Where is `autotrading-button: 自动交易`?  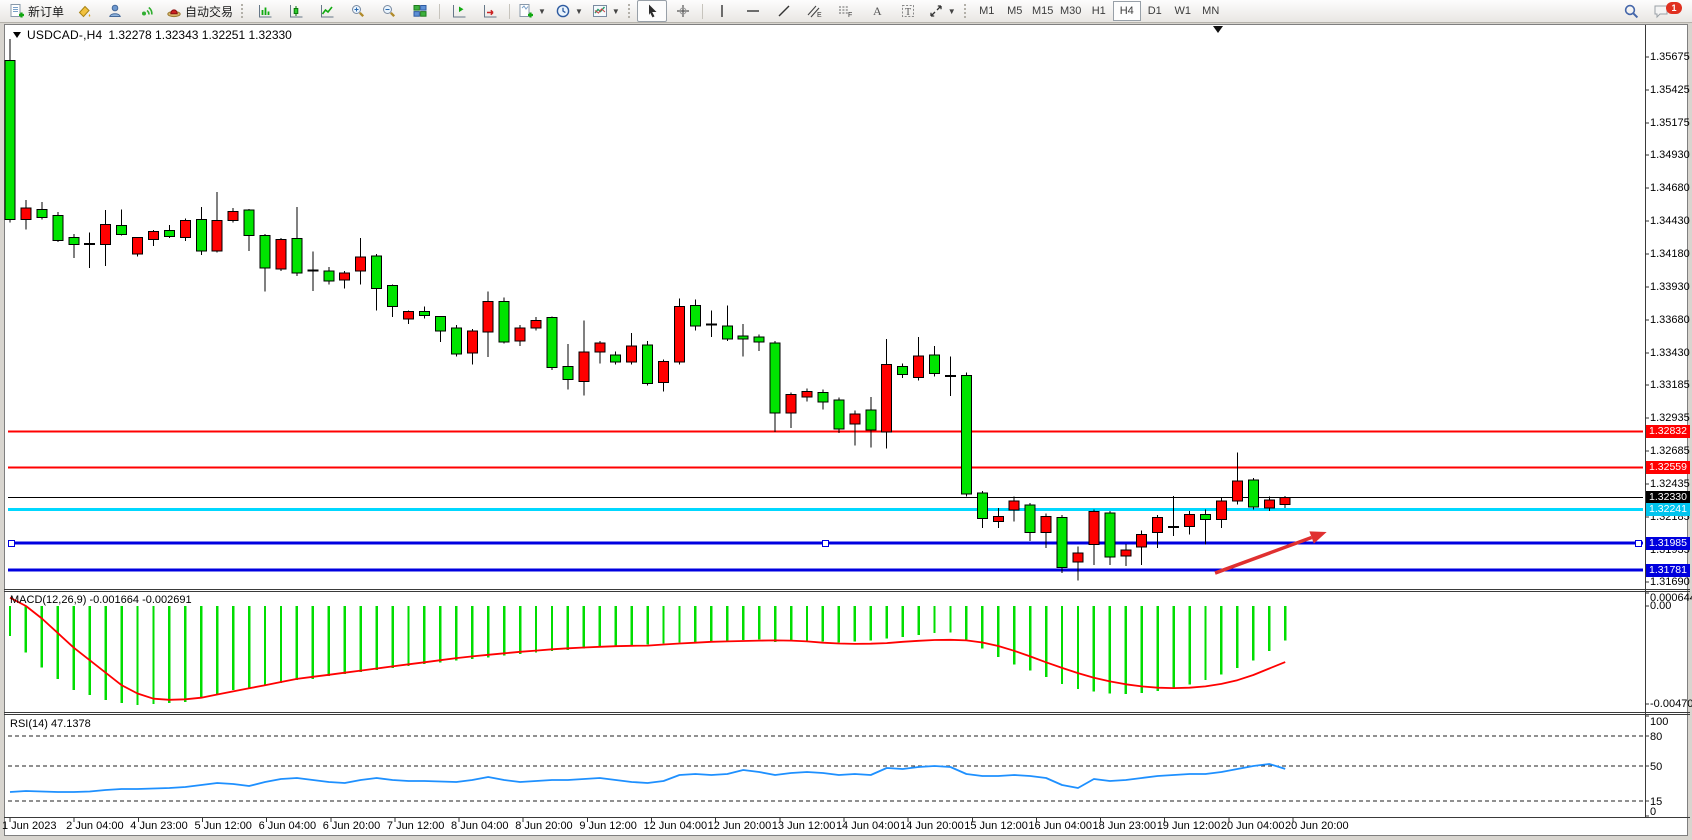
autotrading-button: 自动交易 is located at coordinates (199, 11).